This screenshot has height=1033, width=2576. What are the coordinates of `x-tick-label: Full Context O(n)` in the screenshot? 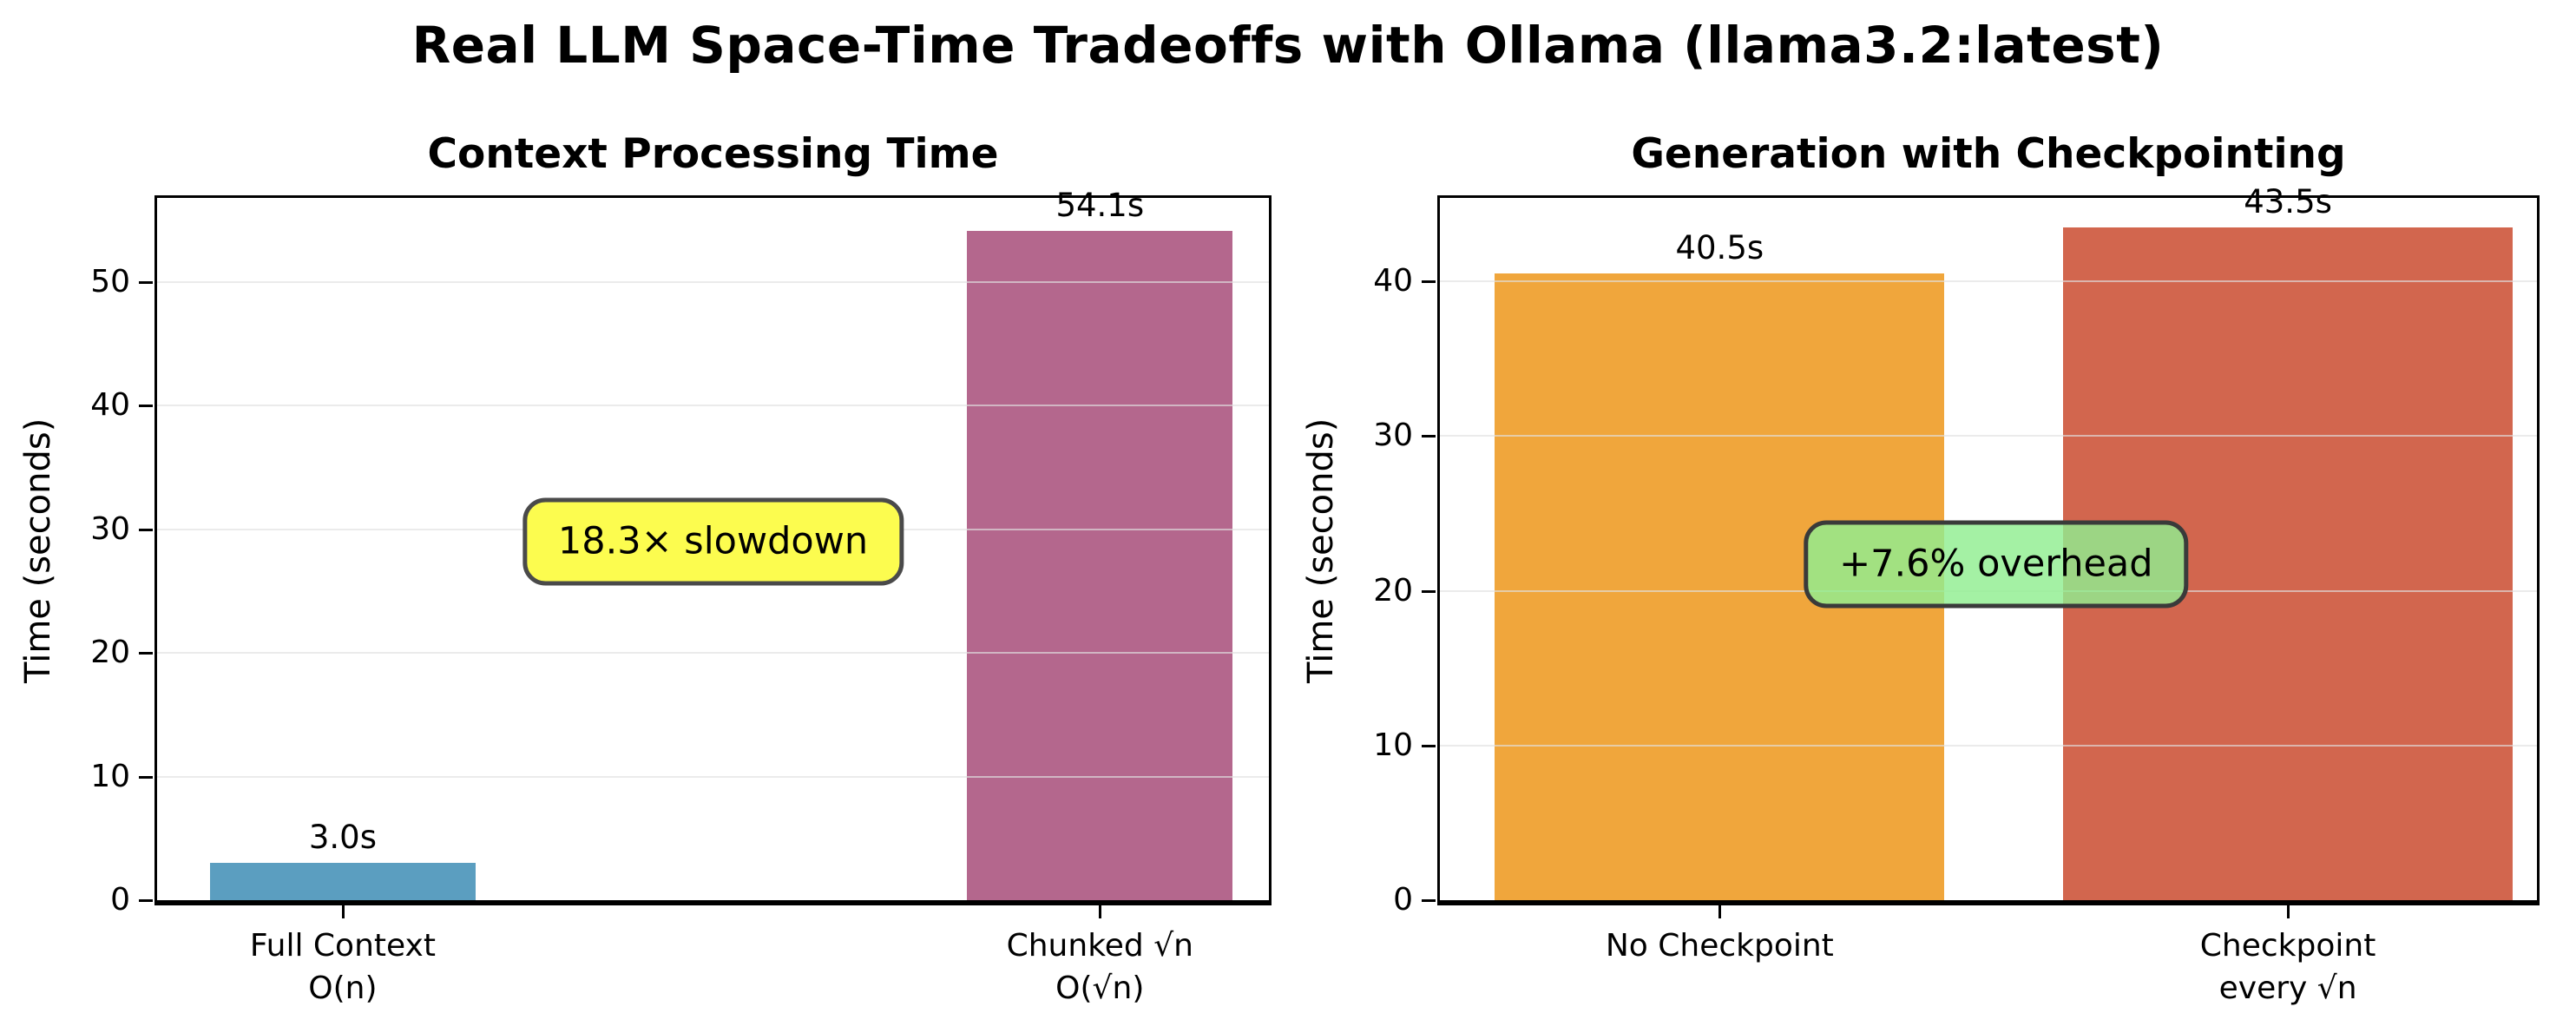 It's located at (342, 967).